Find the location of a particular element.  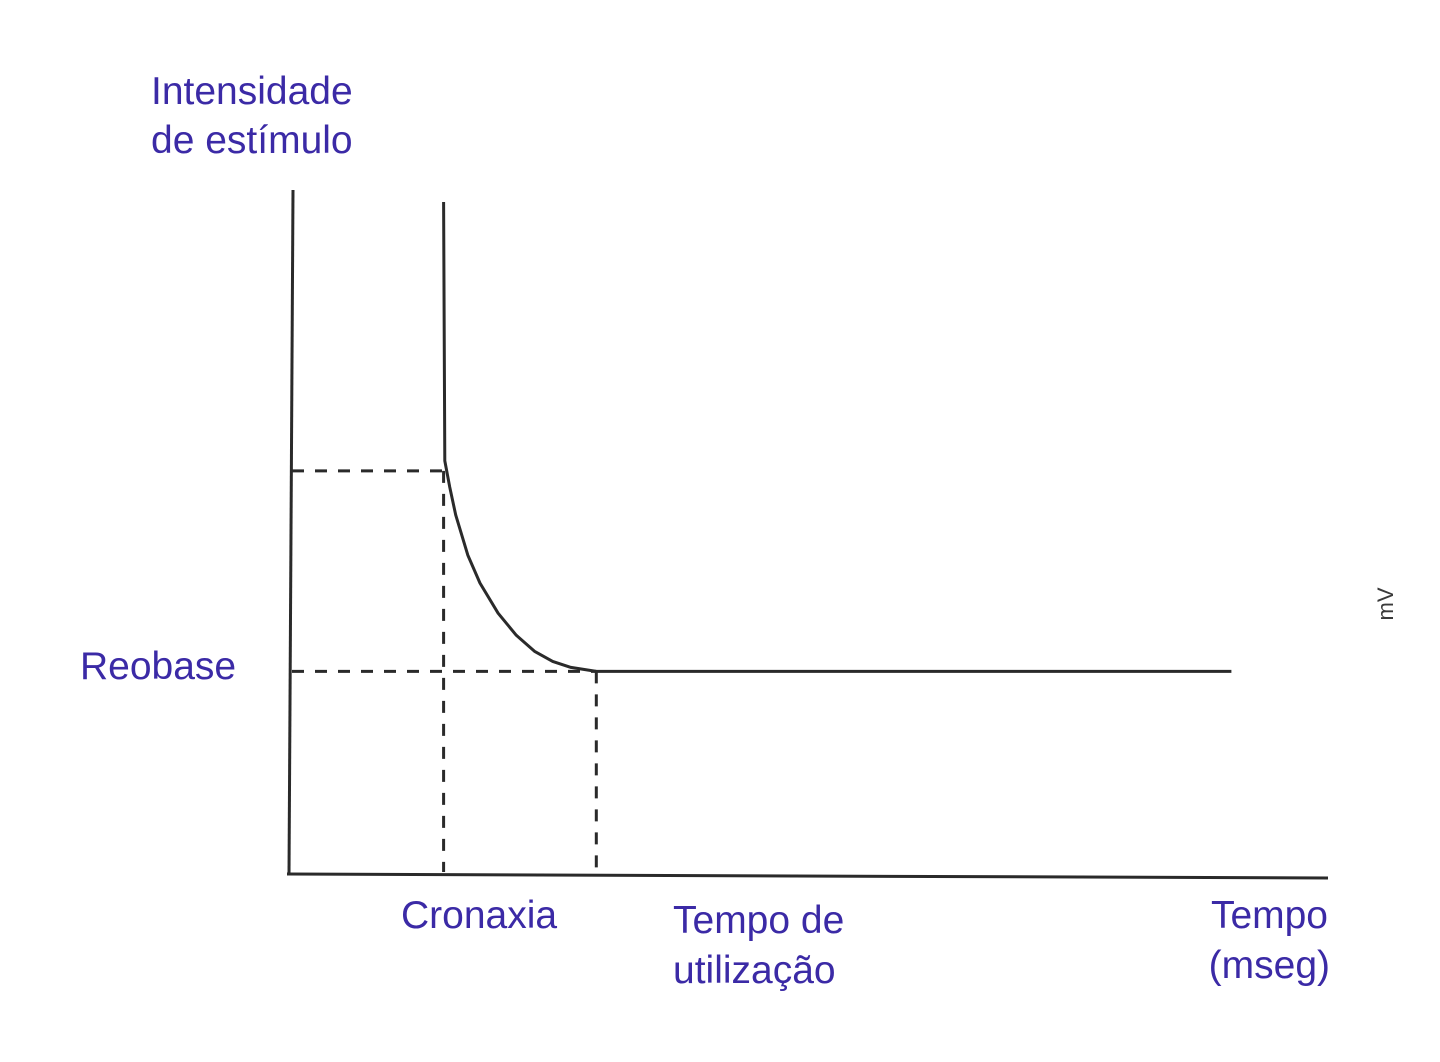

tempo-utilizacao-label-line-2: utilização is located at coordinates (754, 970).